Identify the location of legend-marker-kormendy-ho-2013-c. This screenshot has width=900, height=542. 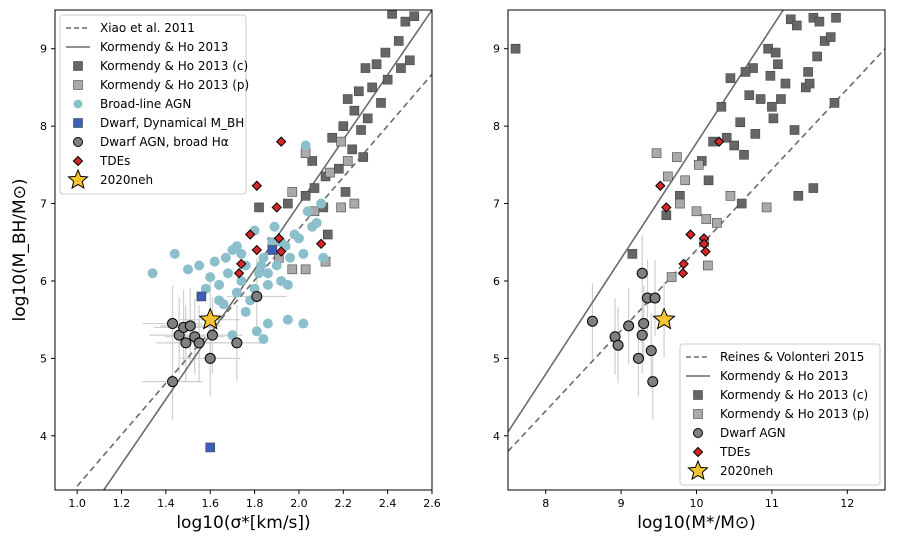
(78, 66).